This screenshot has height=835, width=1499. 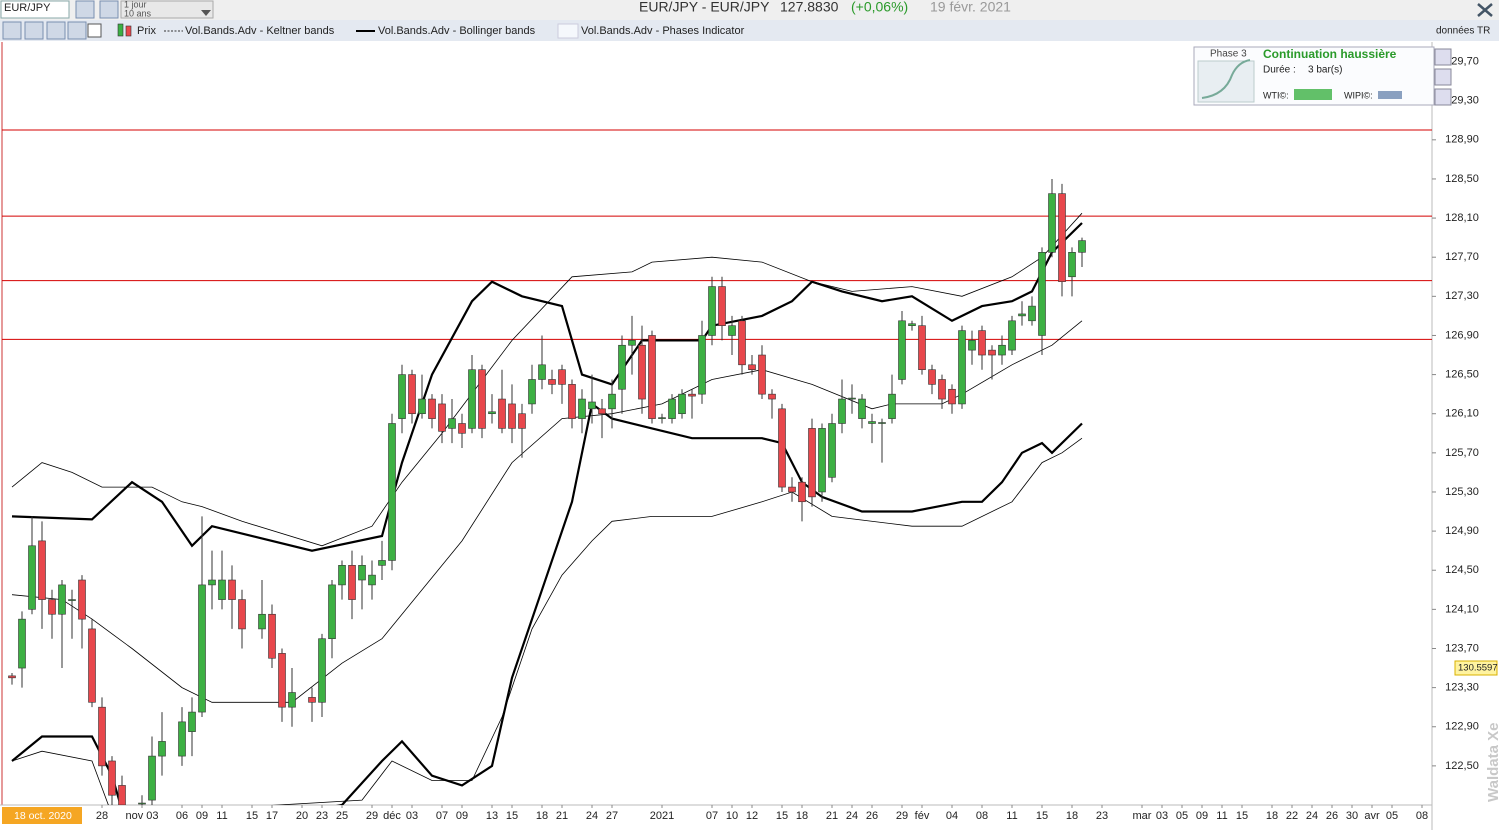 I want to click on x-tick-label: 30, so click(x=1352, y=816).